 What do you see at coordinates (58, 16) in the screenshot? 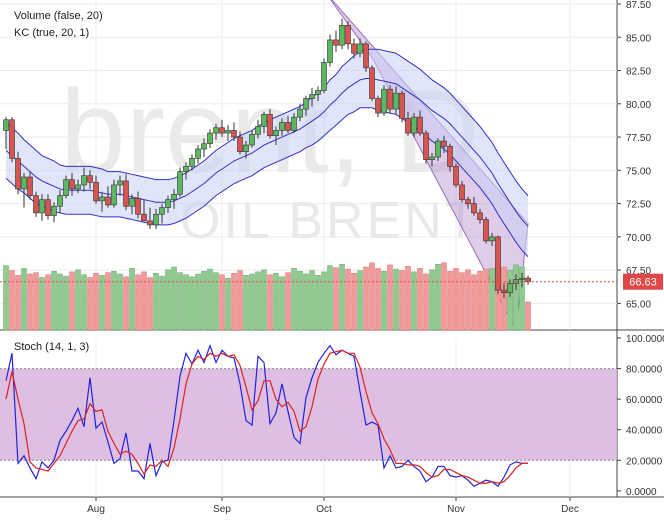
I see `legend-volume: Volume (false, 20)` at bounding box center [58, 16].